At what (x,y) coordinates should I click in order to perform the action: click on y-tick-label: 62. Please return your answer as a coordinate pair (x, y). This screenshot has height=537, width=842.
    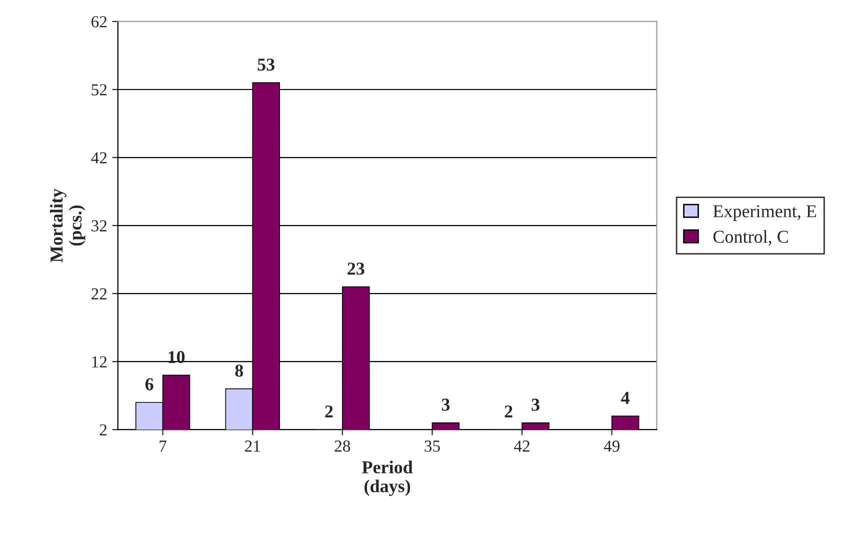
    Looking at the image, I should click on (99, 22).